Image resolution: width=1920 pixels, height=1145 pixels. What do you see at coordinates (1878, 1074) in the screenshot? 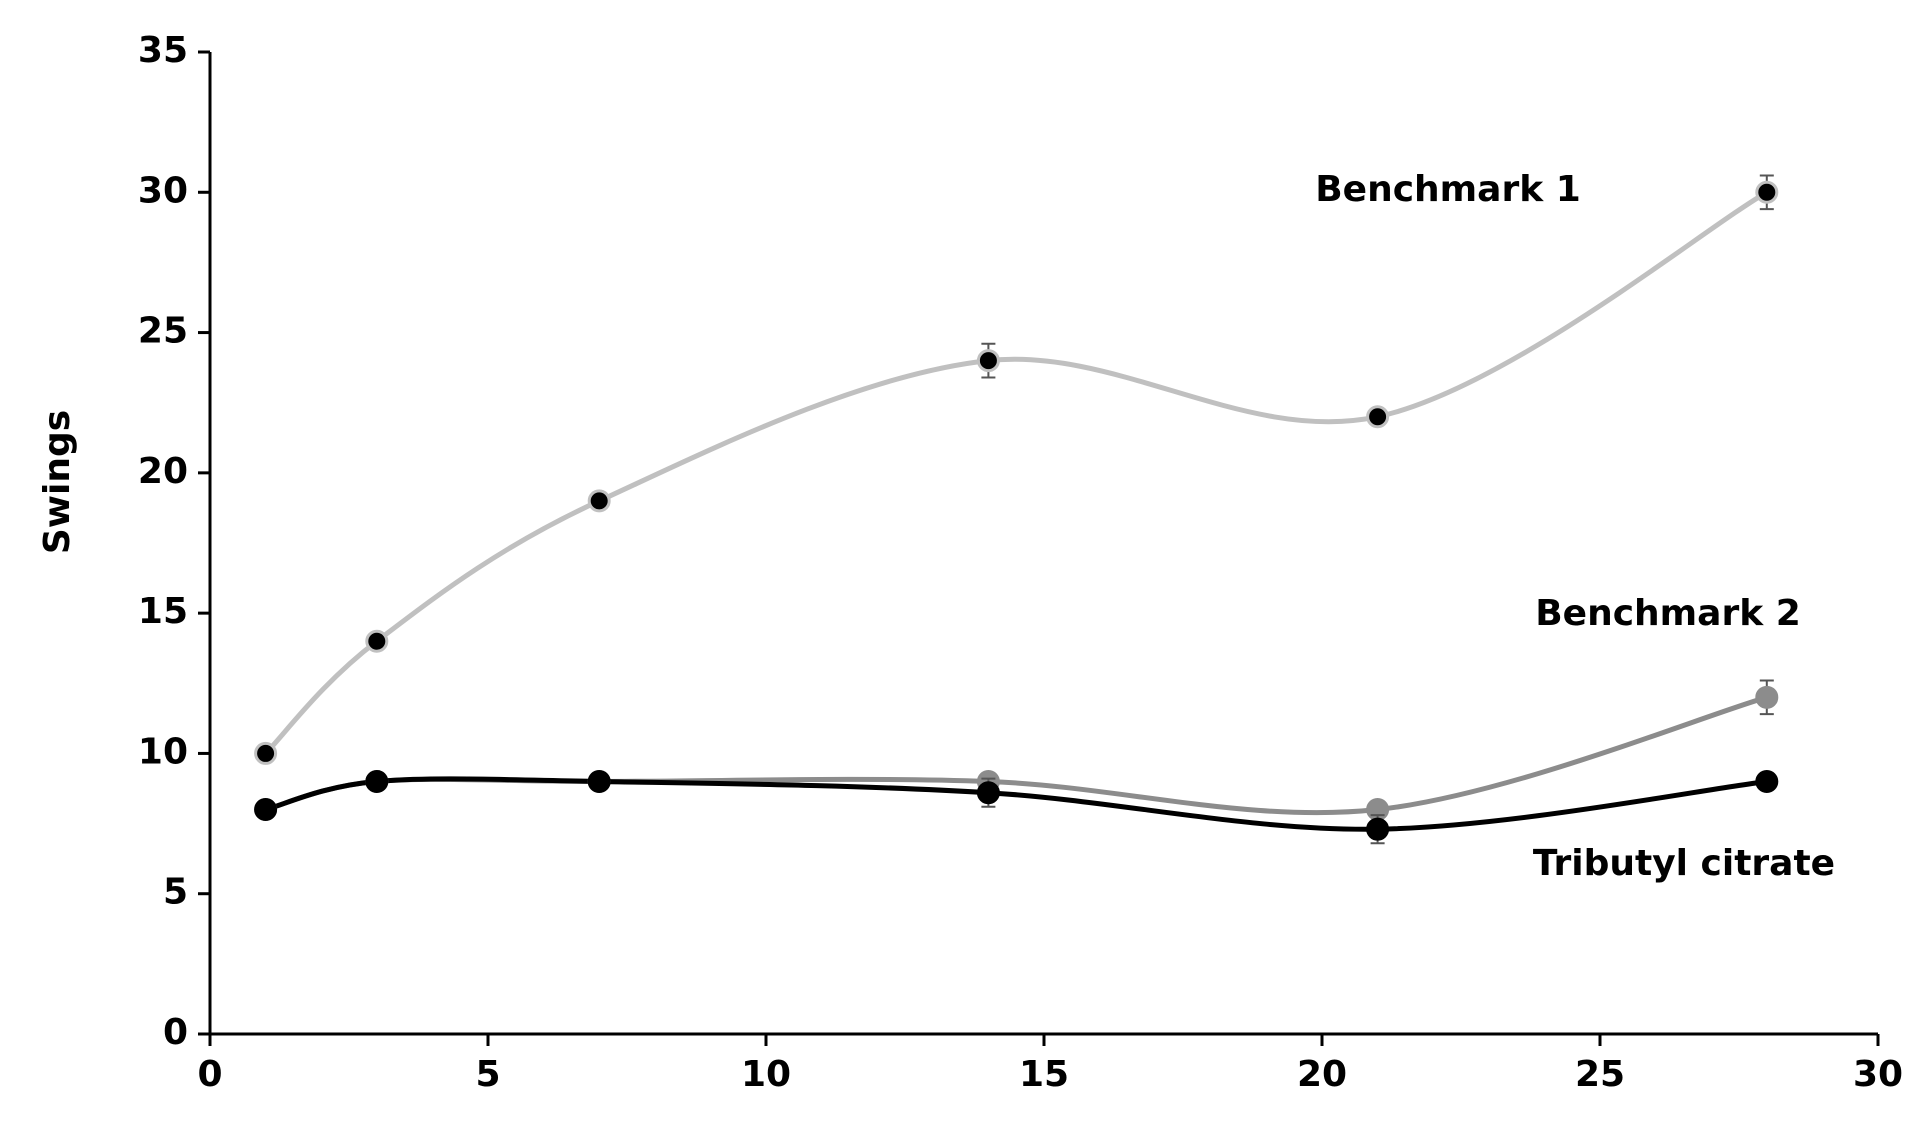
I see `x-tick-label: 30` at bounding box center [1878, 1074].